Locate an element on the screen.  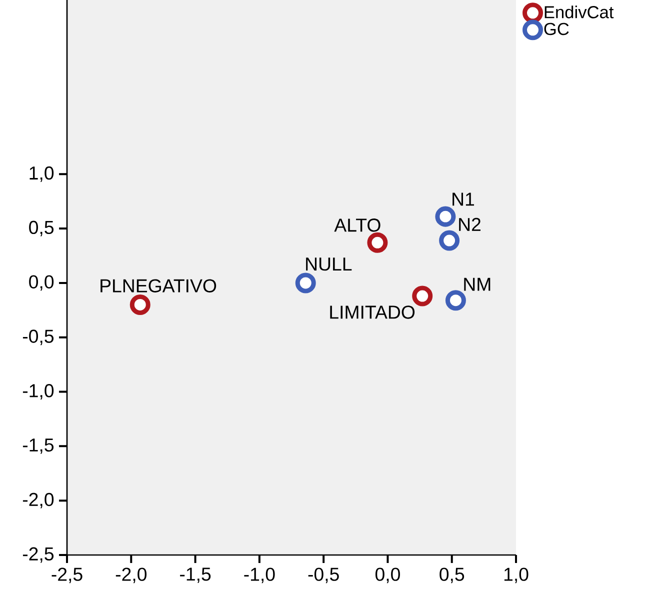
annotation: LIMITADO is located at coordinates (372, 312).